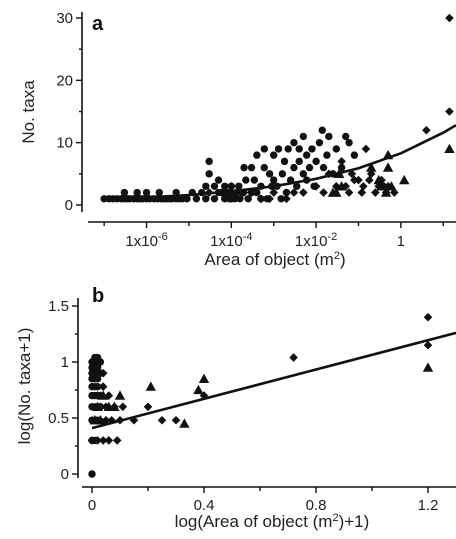 This screenshot has width=456, height=539. What do you see at coordinates (428, 505) in the screenshot?
I see `panel-b-x-tick-label: 1.2` at bounding box center [428, 505].